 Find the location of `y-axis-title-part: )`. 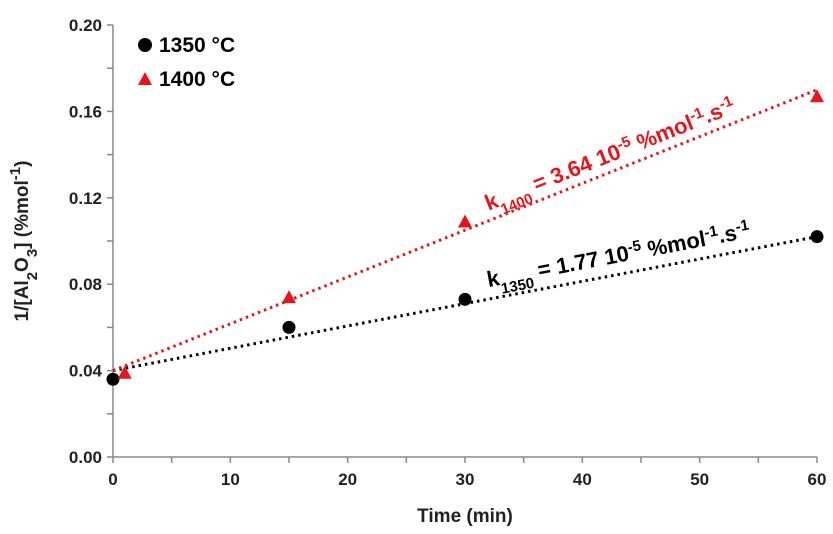

y-axis-title-part: ) is located at coordinates (22, 164).